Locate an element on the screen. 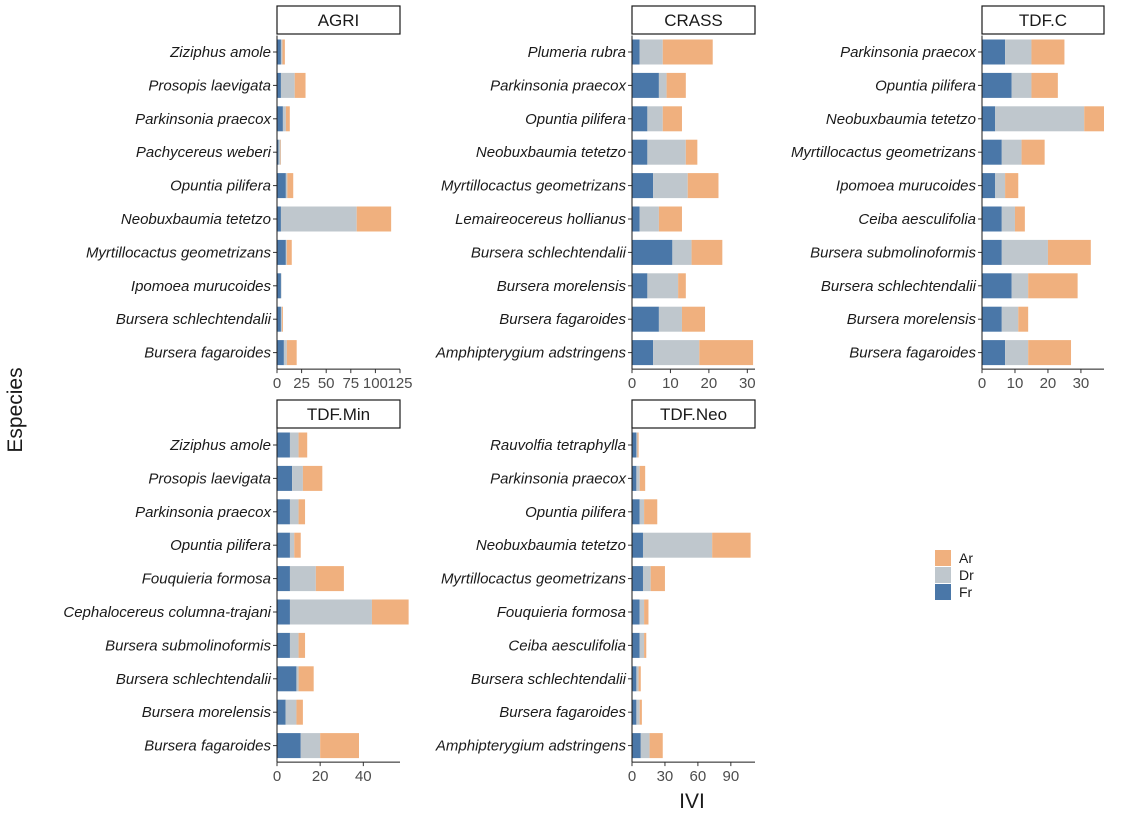 The width and height of the screenshot is (1123, 820). x-tick-label: 10 is located at coordinates (1015, 383).